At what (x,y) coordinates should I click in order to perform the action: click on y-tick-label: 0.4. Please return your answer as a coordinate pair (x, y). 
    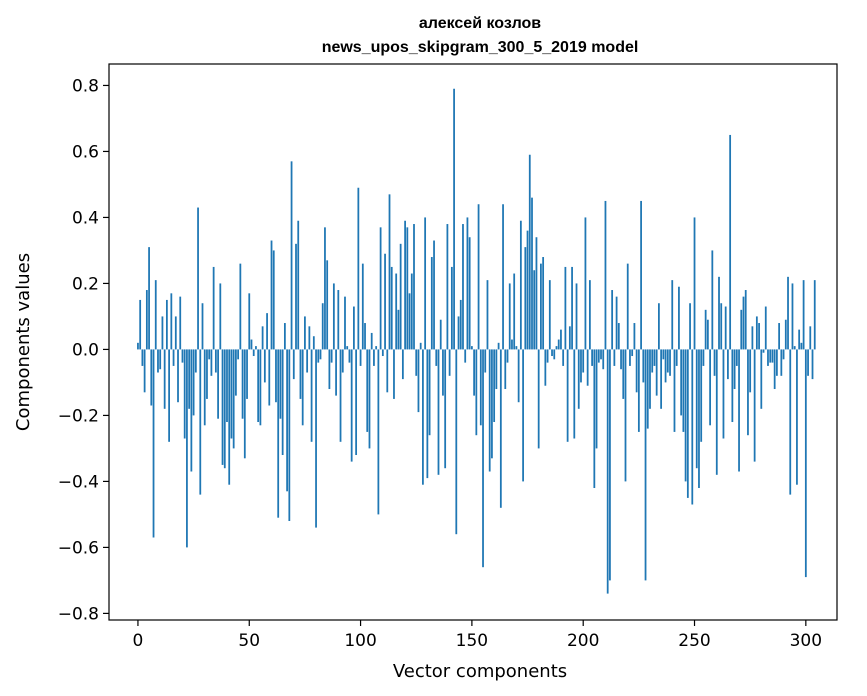
    Looking at the image, I should click on (85, 218).